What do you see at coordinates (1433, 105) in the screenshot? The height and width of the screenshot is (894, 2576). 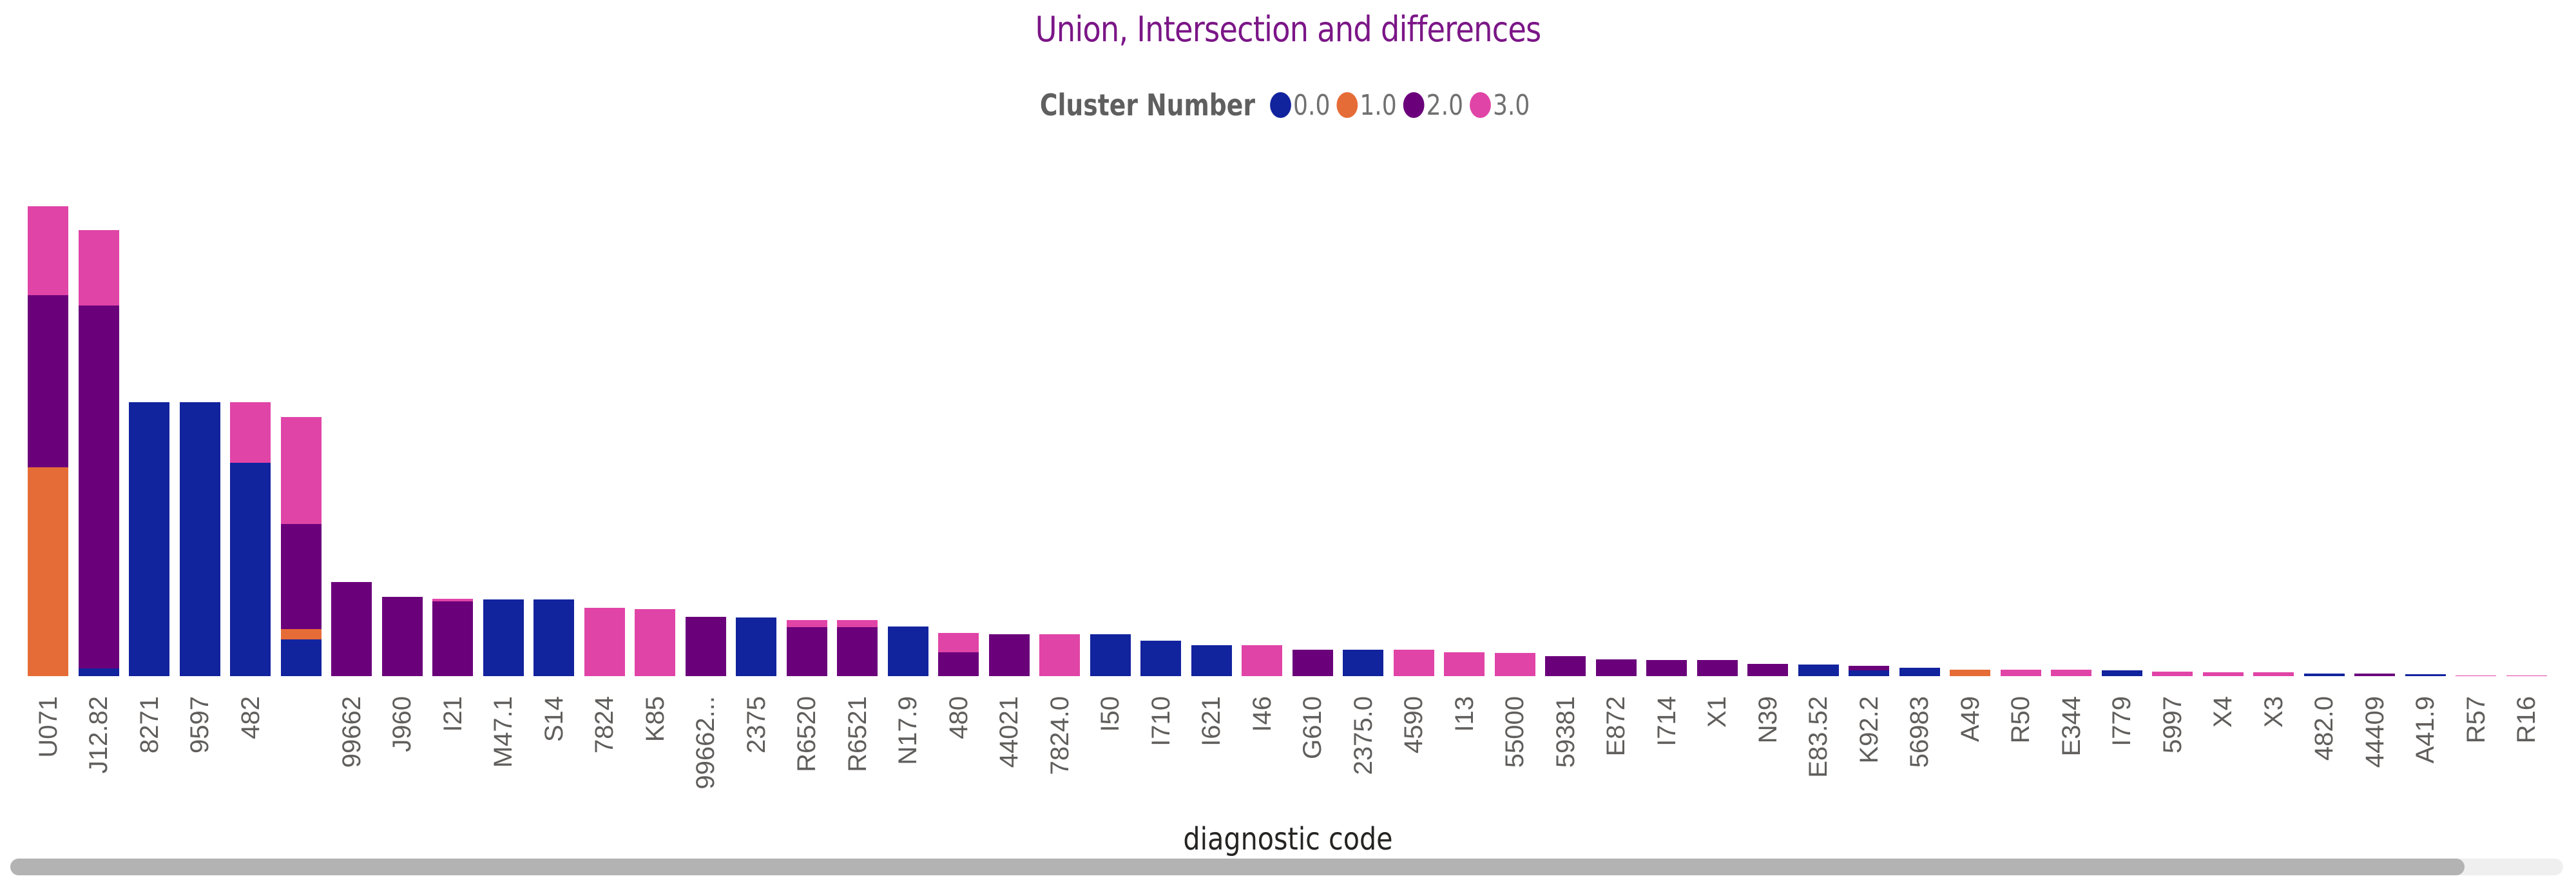 I see `legend-item-2: 2.0` at bounding box center [1433, 105].